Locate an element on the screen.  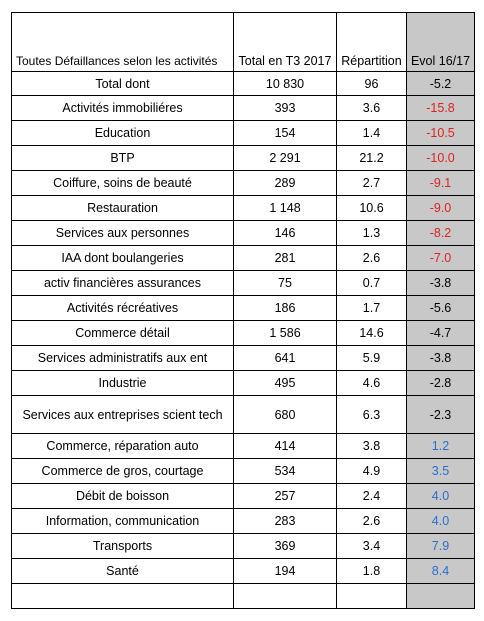
evol-cell: -15.8 is located at coordinates (440, 108).